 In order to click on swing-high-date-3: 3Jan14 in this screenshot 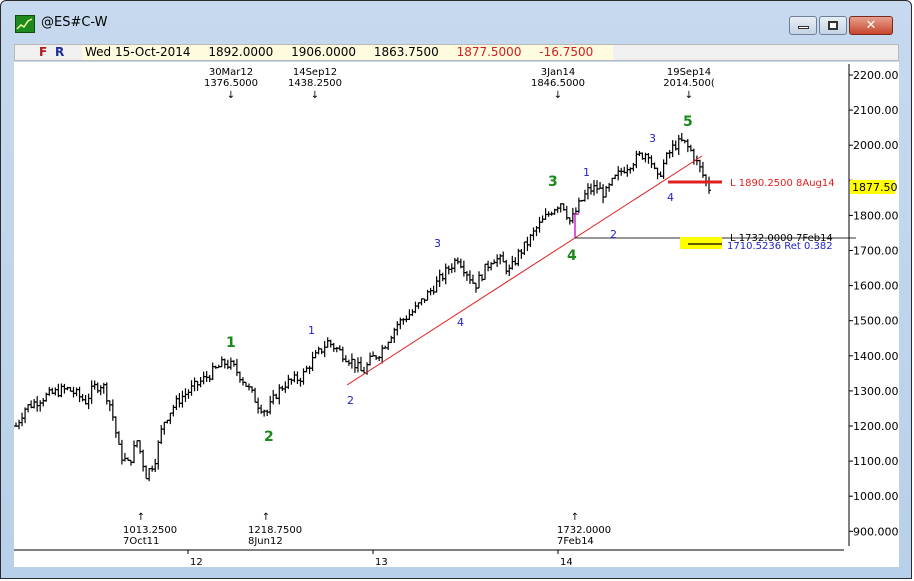, I will do `click(558, 72)`.